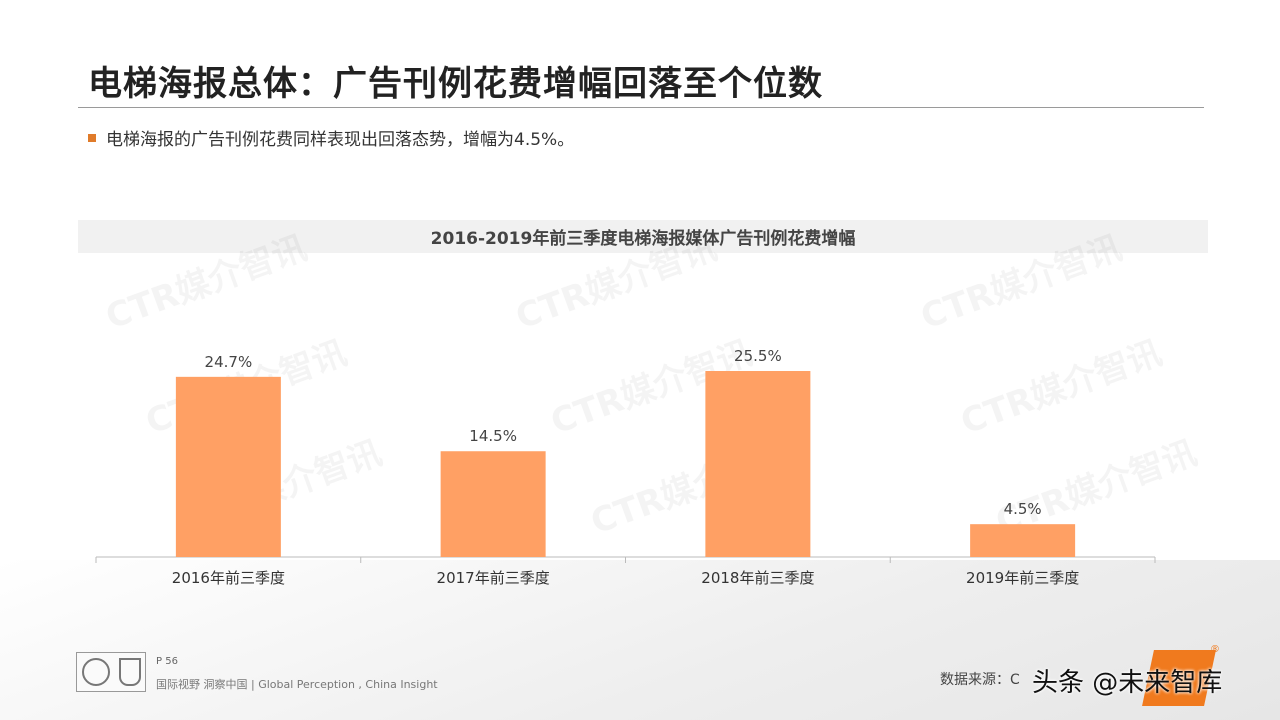 This screenshot has height=720, width=1280. What do you see at coordinates (643, 239) in the screenshot?
I see `chart-title: 2016-2019年前三季度电梯海报媒体广告刊例花费增幅` at bounding box center [643, 239].